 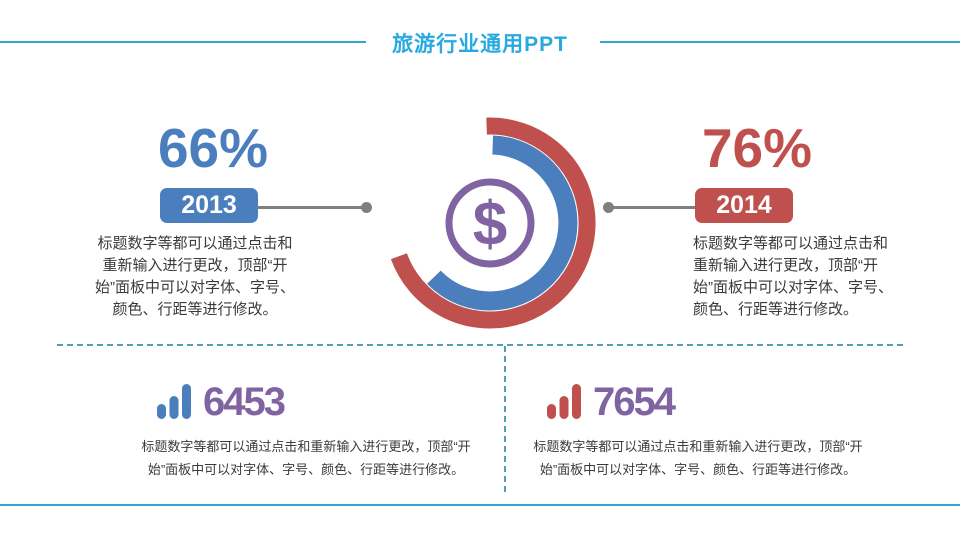 I want to click on percent-2014: 76%, so click(x=757, y=148).